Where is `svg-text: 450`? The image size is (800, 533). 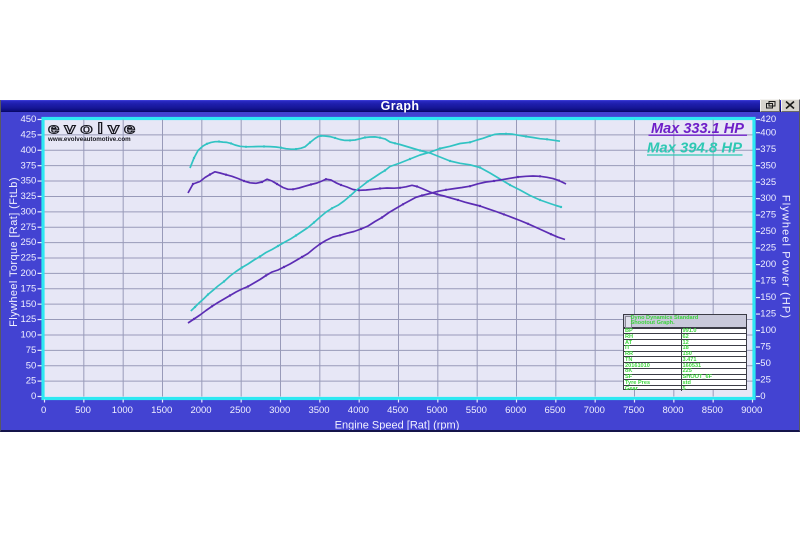 svg-text: 450 is located at coordinates (28, 119).